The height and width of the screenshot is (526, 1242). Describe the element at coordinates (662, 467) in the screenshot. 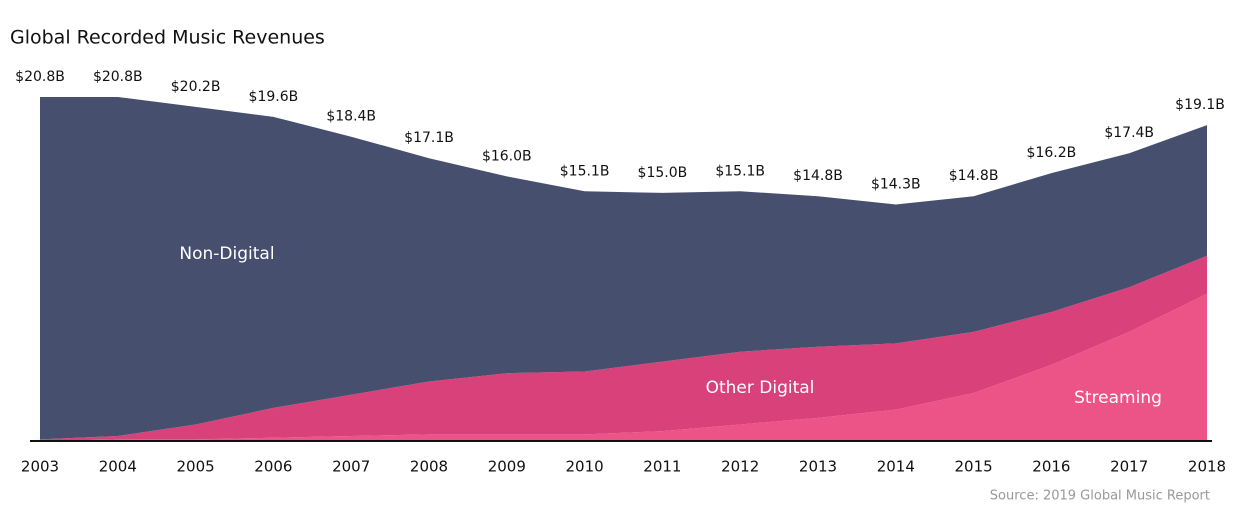

I see `x-tick-label: 2011` at that location.